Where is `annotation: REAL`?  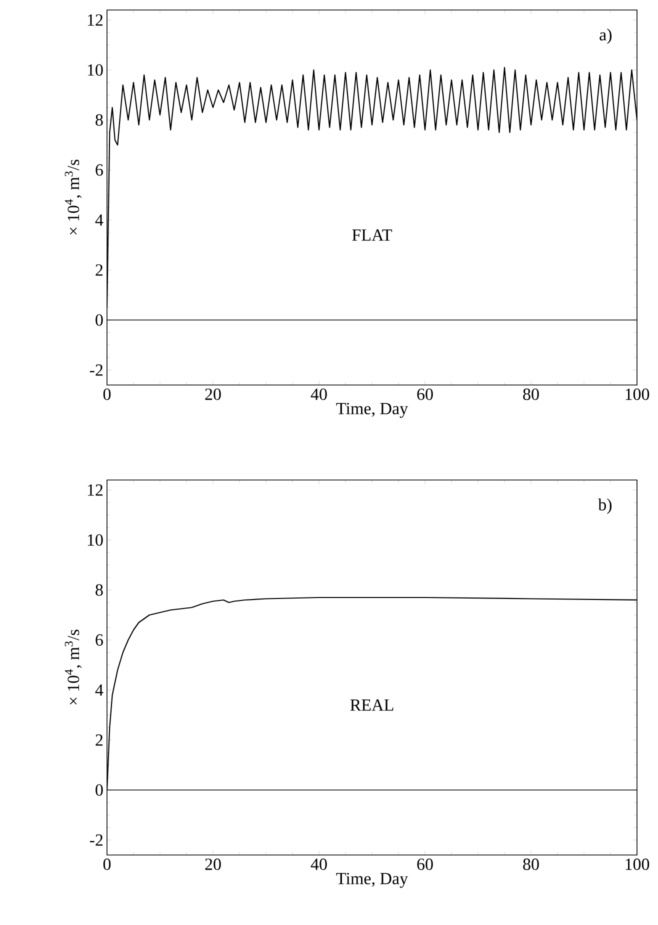
annotation: REAL is located at coordinates (372, 705).